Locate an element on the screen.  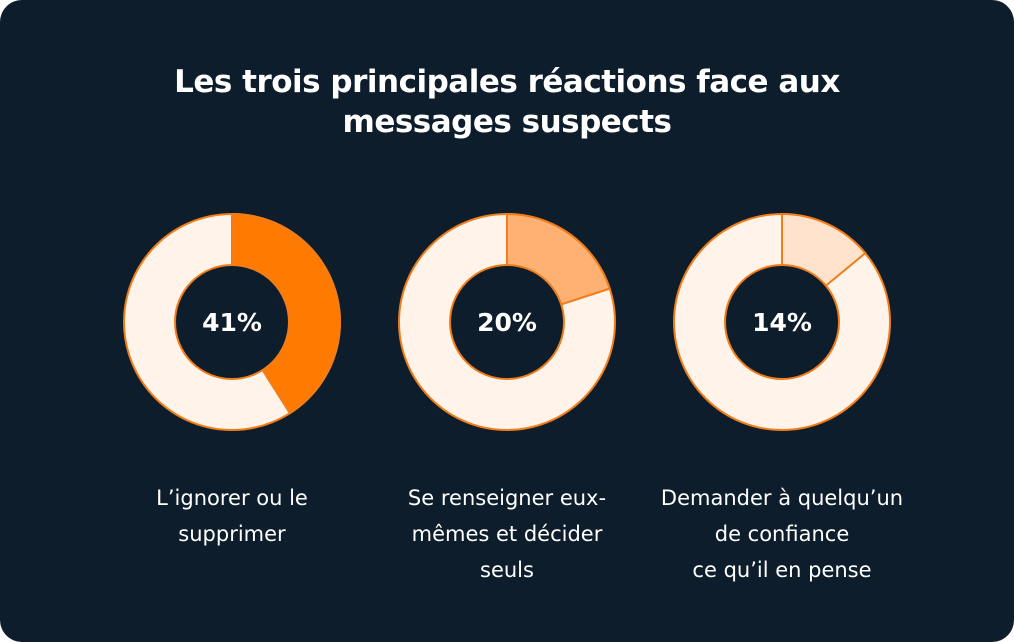
category-label-2-line-1: Se renseigner eux- is located at coordinates (507, 498).